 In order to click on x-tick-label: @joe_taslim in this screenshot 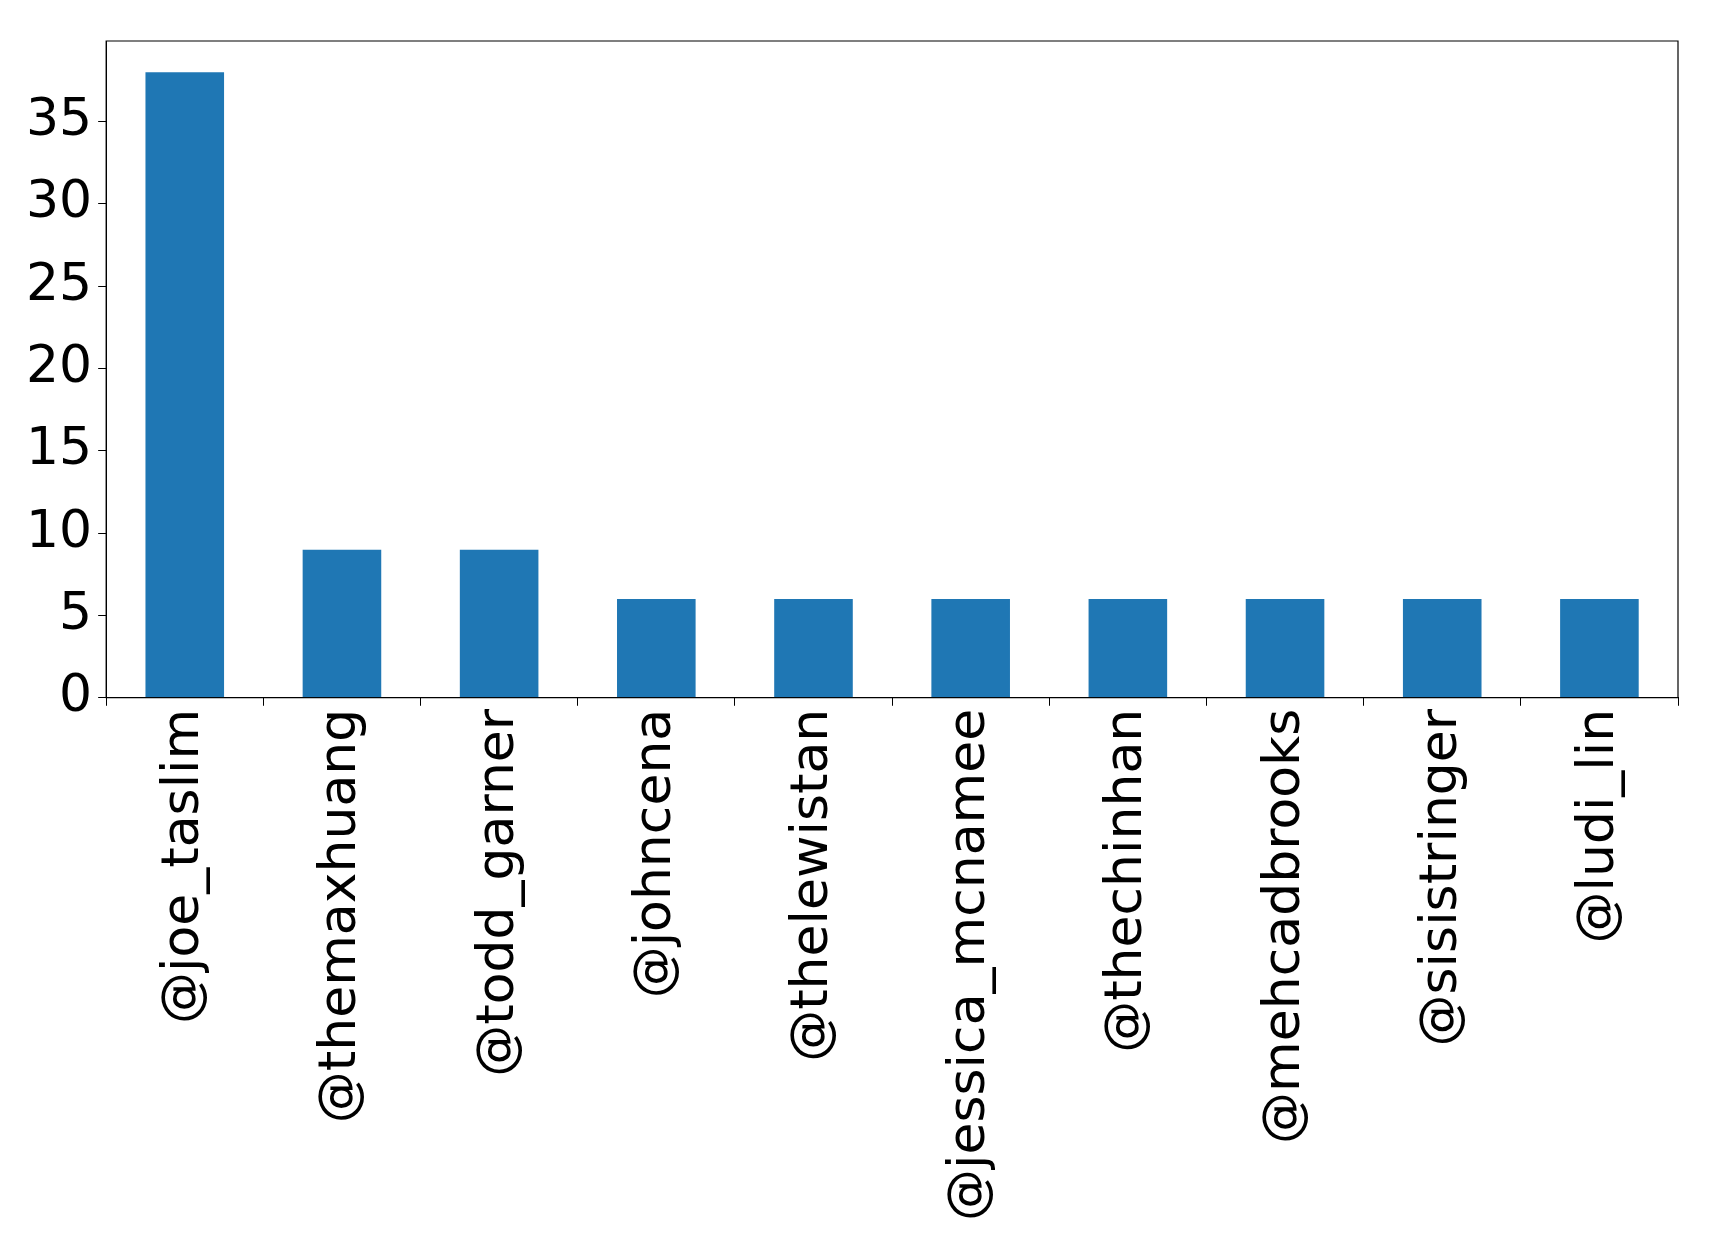, I will do `click(180, 866)`.